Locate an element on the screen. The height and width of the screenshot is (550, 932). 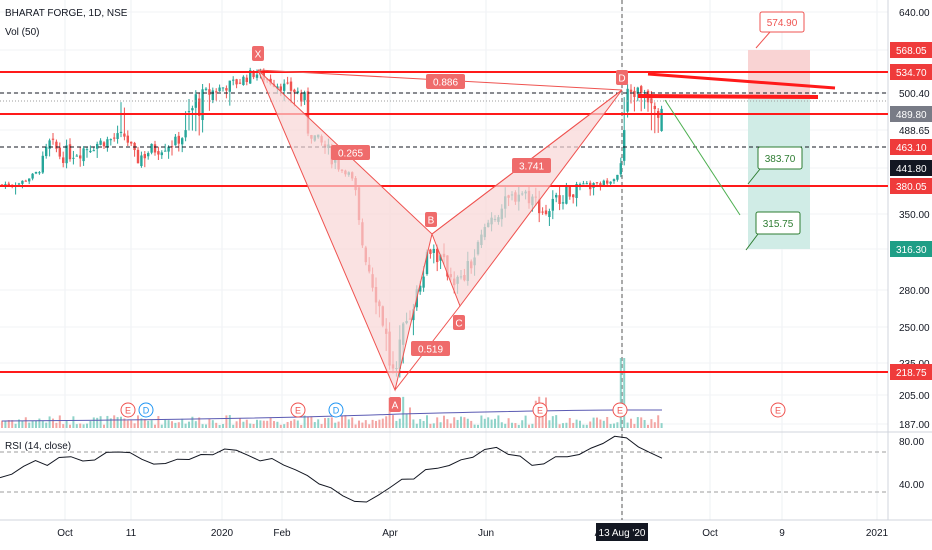
event-marker: D is located at coordinates (336, 410).